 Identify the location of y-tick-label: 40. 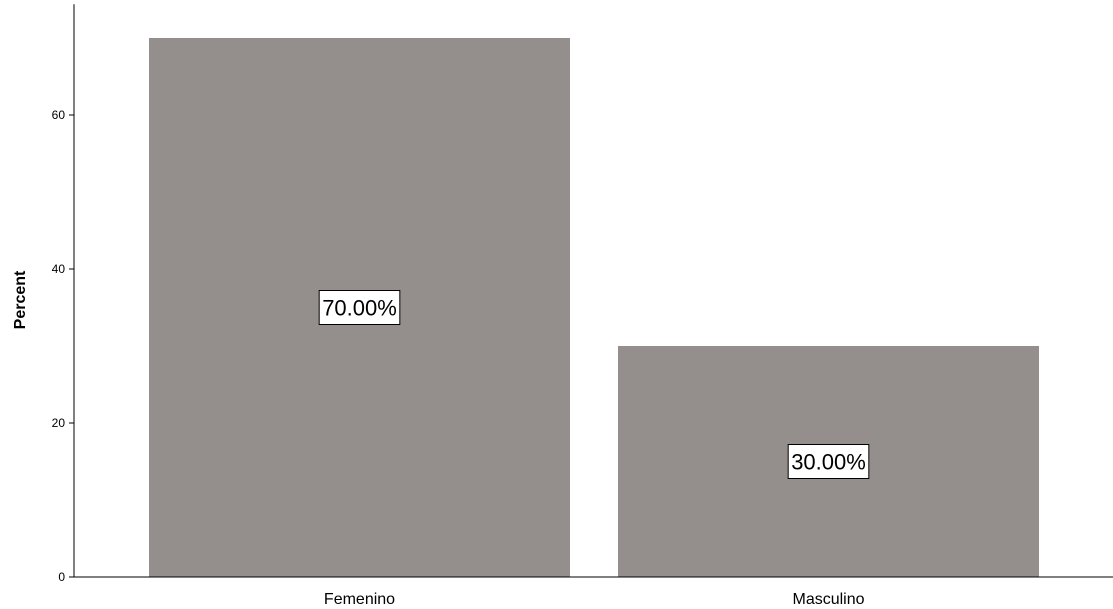
(59, 269).